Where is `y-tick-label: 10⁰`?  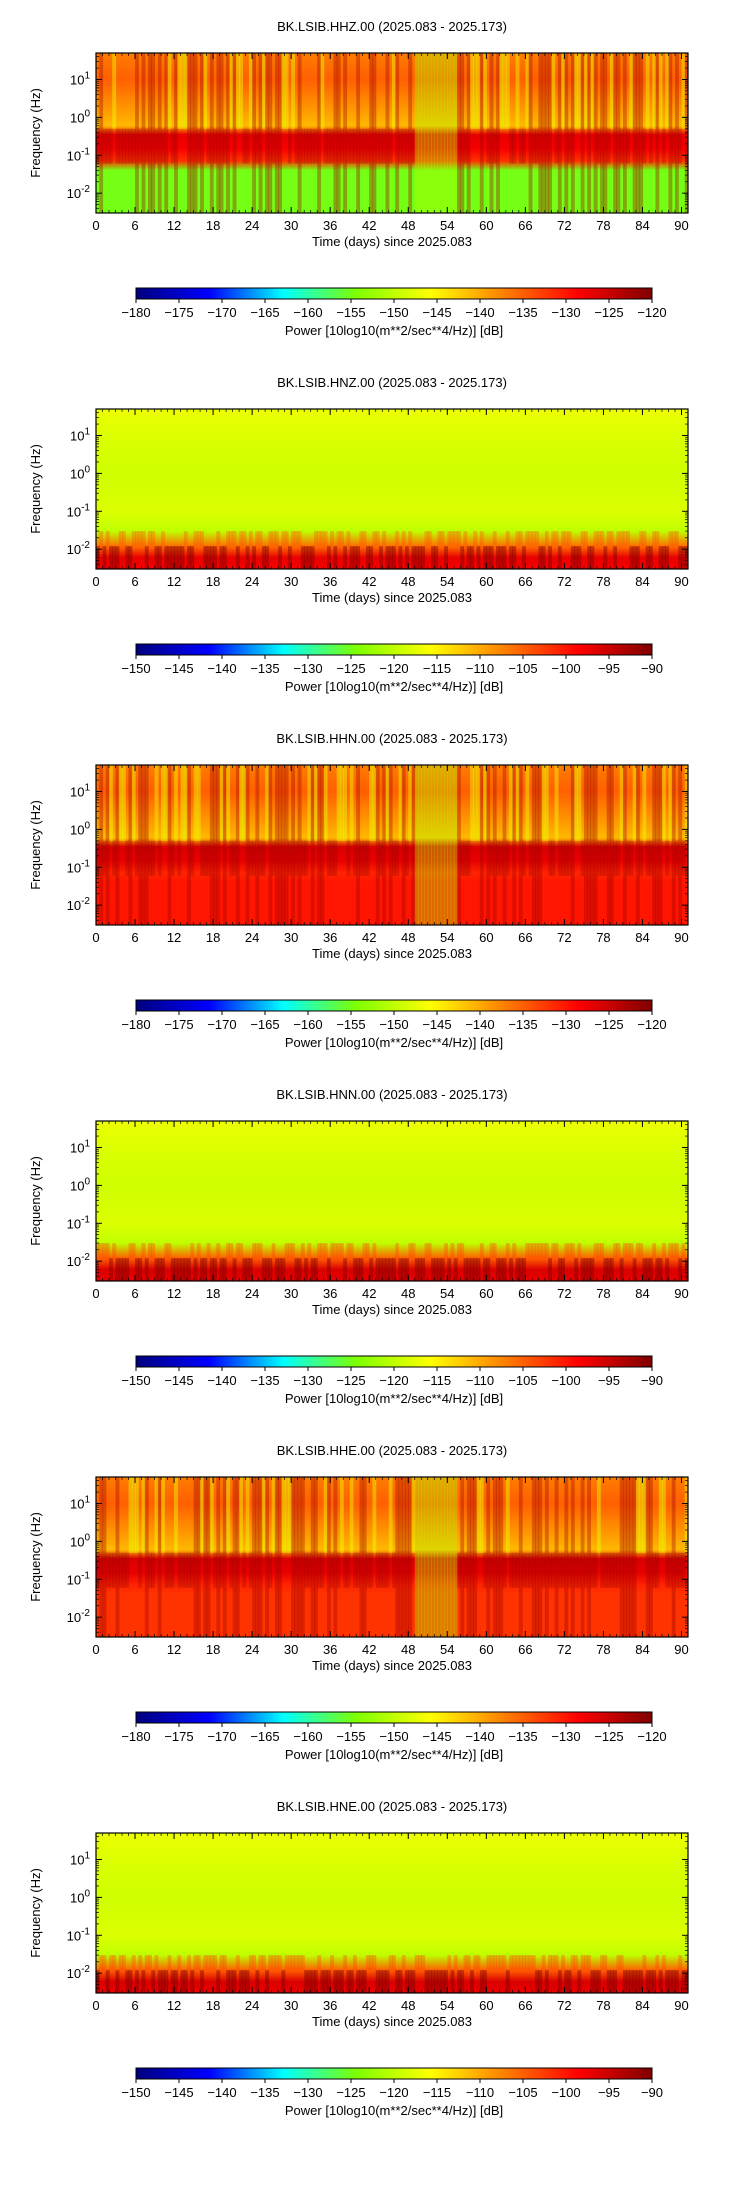 y-tick-label: 10⁰ is located at coordinates (80, 472).